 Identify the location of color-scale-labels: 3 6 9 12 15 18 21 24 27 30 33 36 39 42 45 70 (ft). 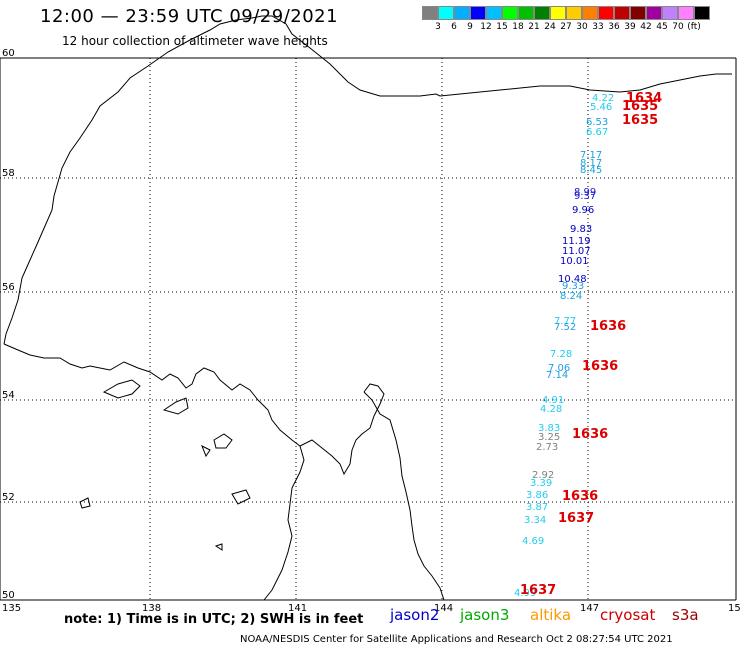
(581, 29).